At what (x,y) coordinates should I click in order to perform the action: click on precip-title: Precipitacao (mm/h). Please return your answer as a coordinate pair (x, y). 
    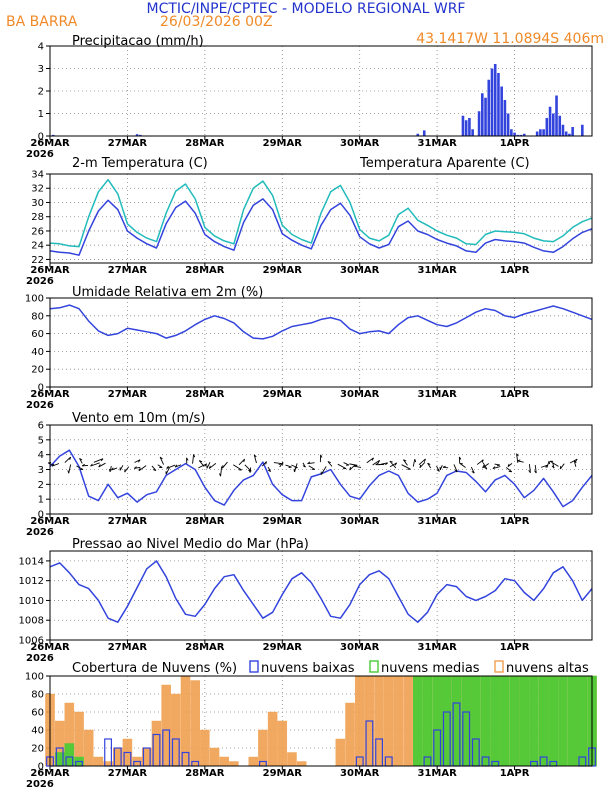
    Looking at the image, I should click on (138, 41).